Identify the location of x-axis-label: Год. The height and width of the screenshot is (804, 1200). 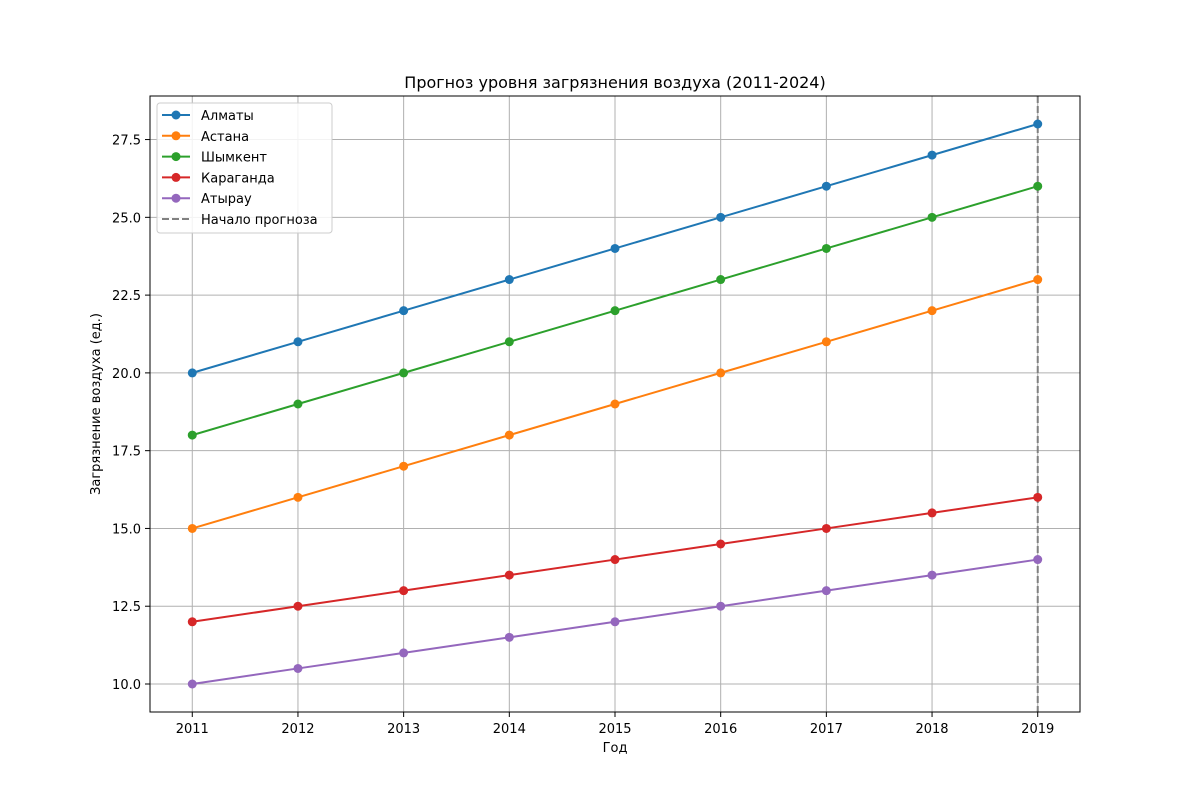
(615, 748).